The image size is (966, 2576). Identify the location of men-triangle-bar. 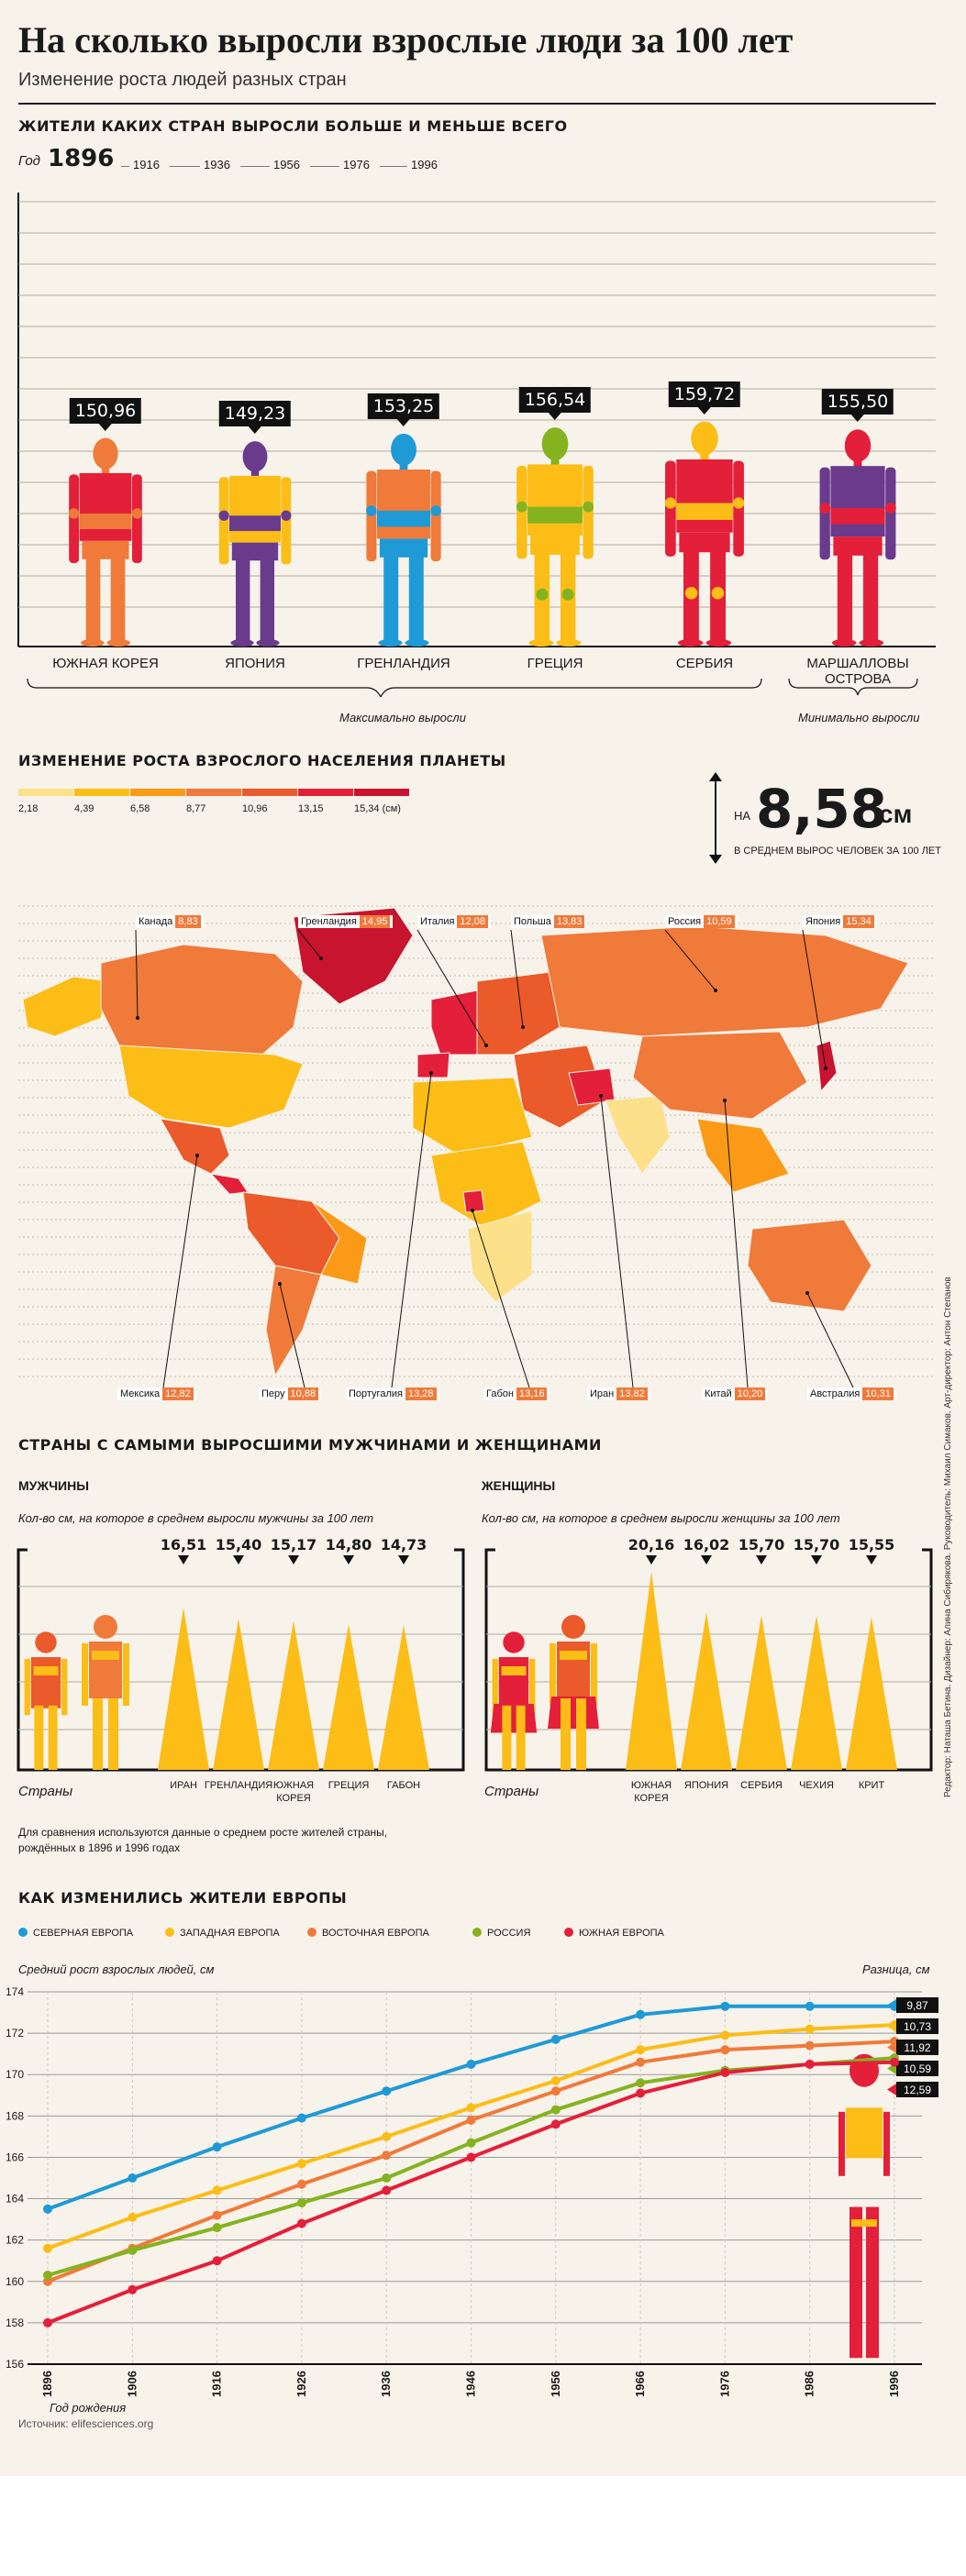
(348, 1697).